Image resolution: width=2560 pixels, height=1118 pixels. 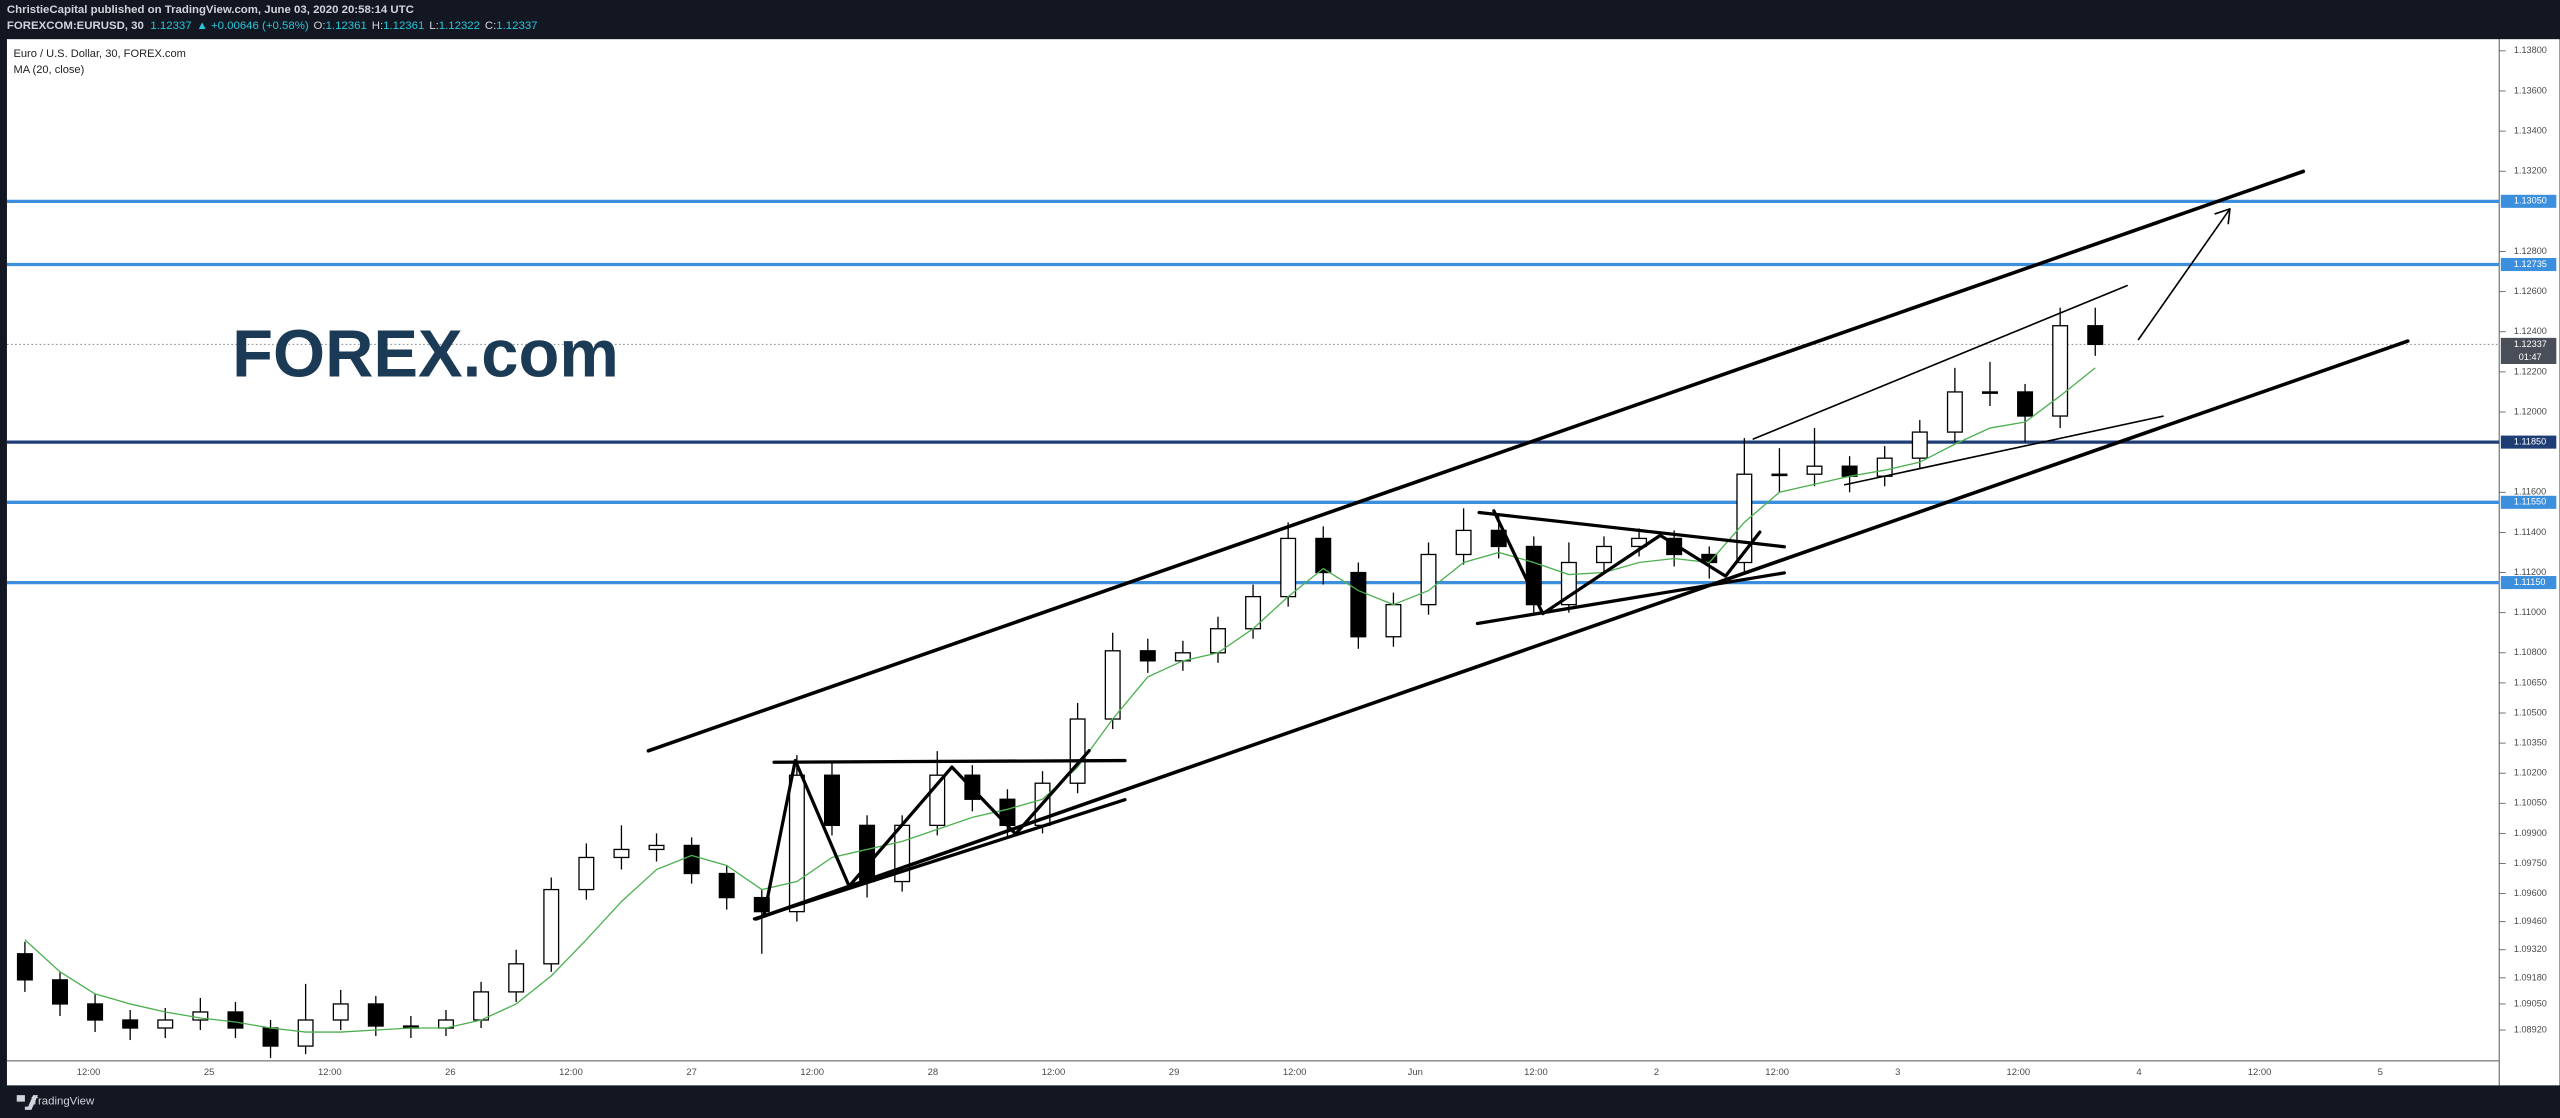 What do you see at coordinates (1630, 598) in the screenshot?
I see `triangle-lower` at bounding box center [1630, 598].